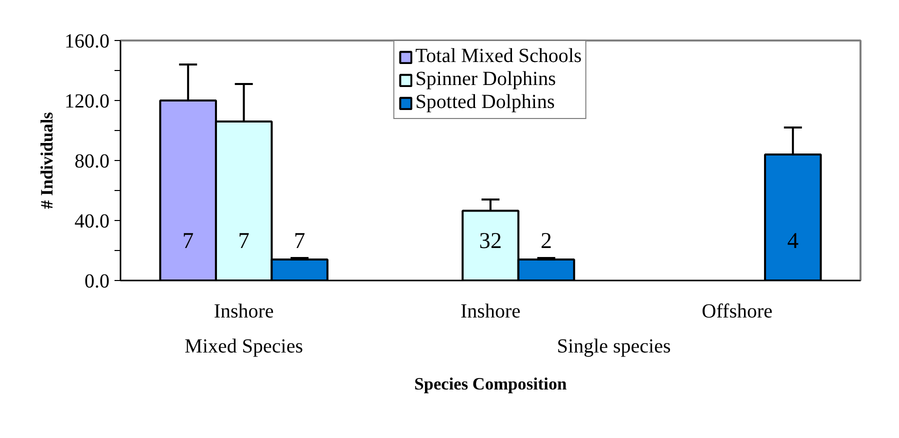 This screenshot has width=899, height=438. What do you see at coordinates (485, 102) in the screenshot?
I see `legend-label: Spotted Dolphins` at bounding box center [485, 102].